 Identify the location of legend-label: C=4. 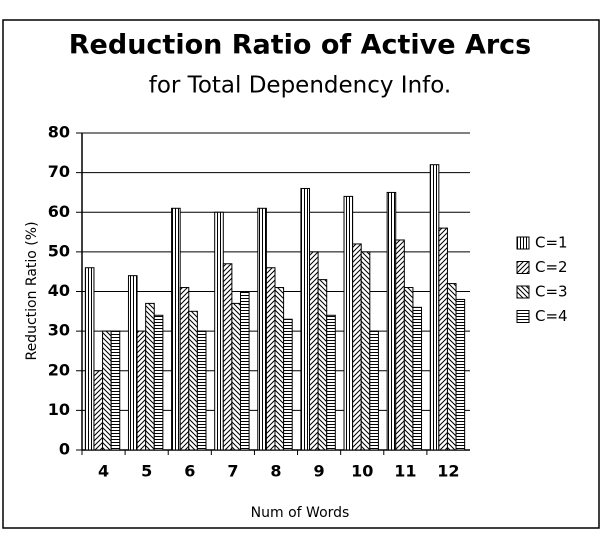
(551, 316).